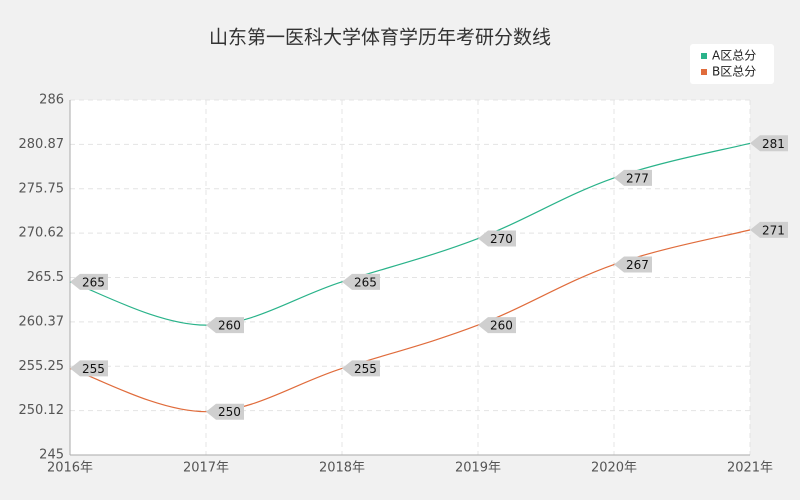 This screenshot has height=500, width=800. Describe the element at coordinates (42, 410) in the screenshot. I see `y-tick-label: 250.12` at that location.